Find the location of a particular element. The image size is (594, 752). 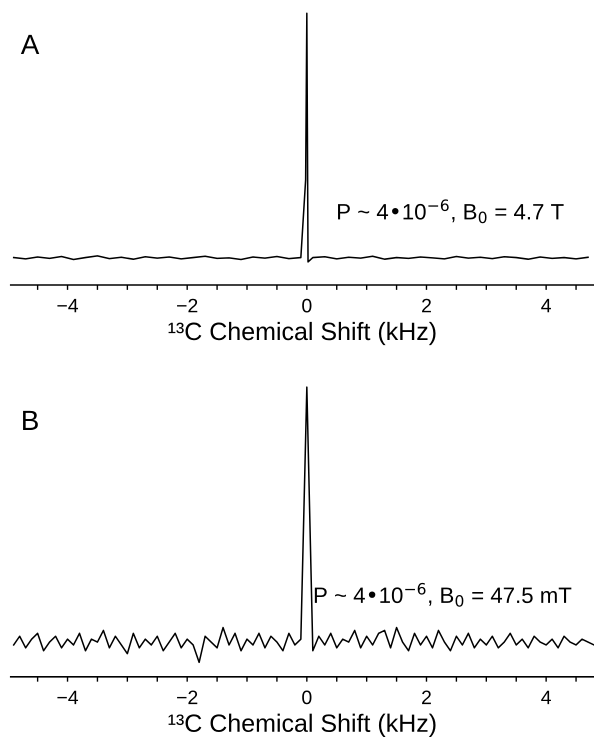

text: B is located at coordinates (30, 420).